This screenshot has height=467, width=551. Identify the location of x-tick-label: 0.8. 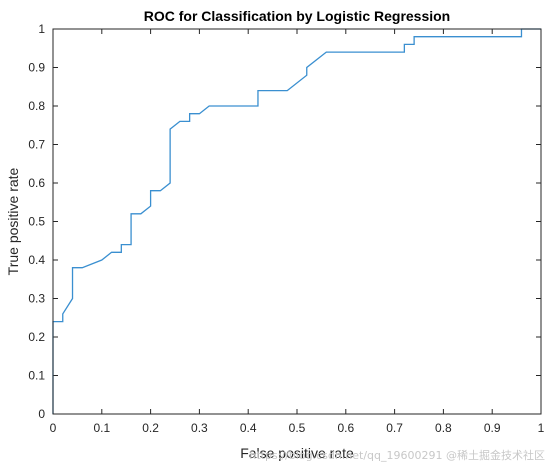
(443, 428).